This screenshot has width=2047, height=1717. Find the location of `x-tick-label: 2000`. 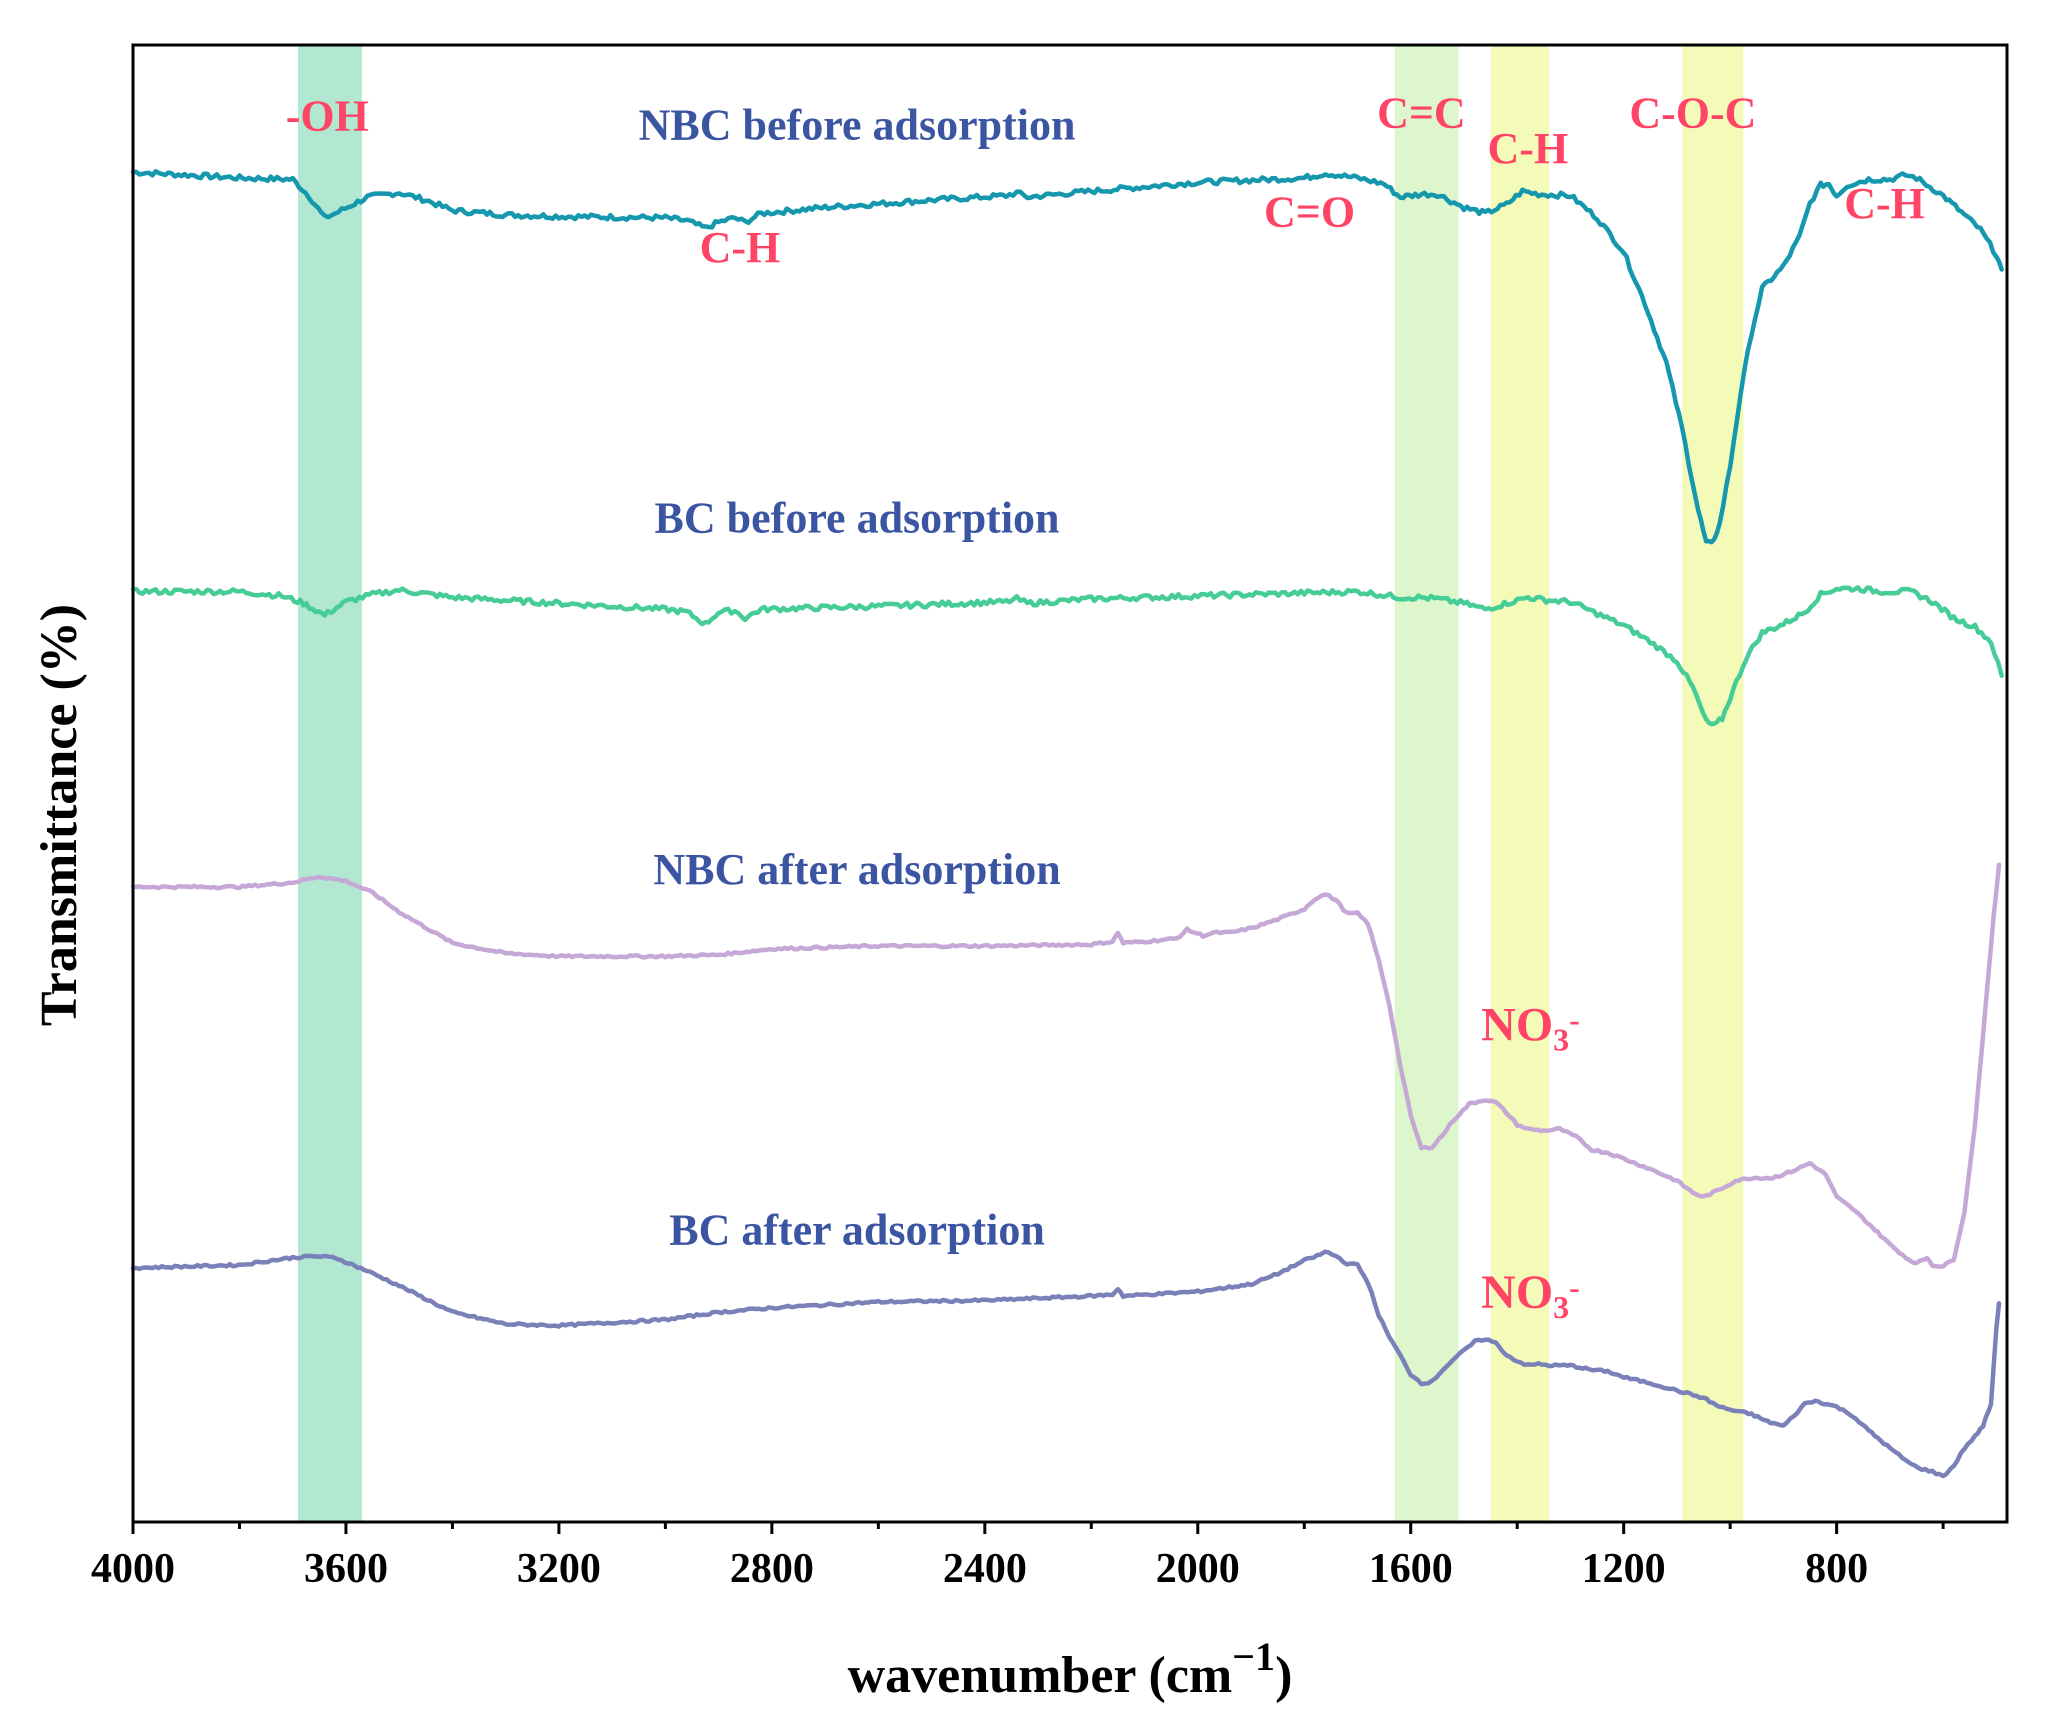

x-tick-label: 2000 is located at coordinates (1198, 1569).